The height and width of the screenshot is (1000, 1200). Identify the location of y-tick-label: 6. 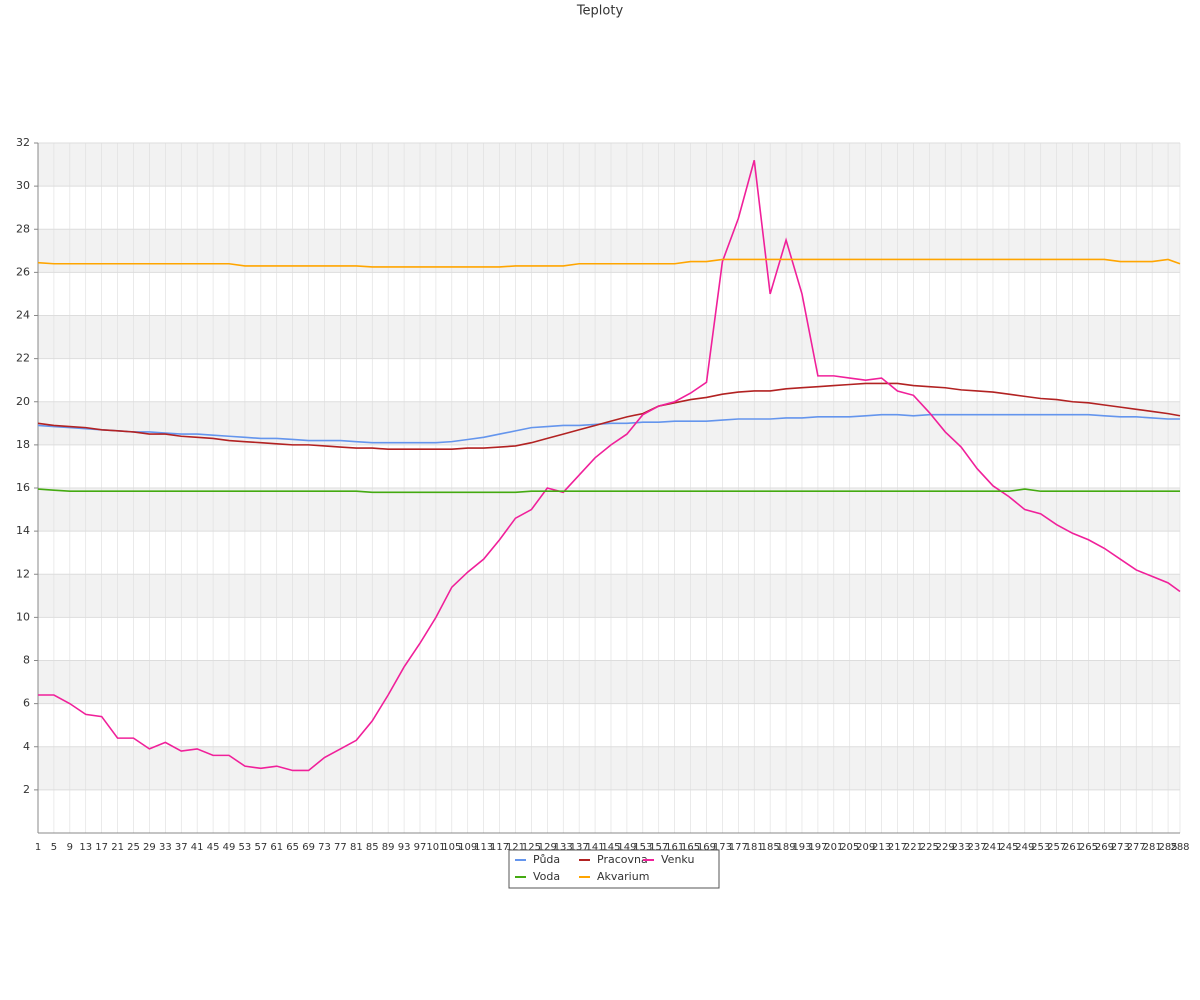
(26, 703).